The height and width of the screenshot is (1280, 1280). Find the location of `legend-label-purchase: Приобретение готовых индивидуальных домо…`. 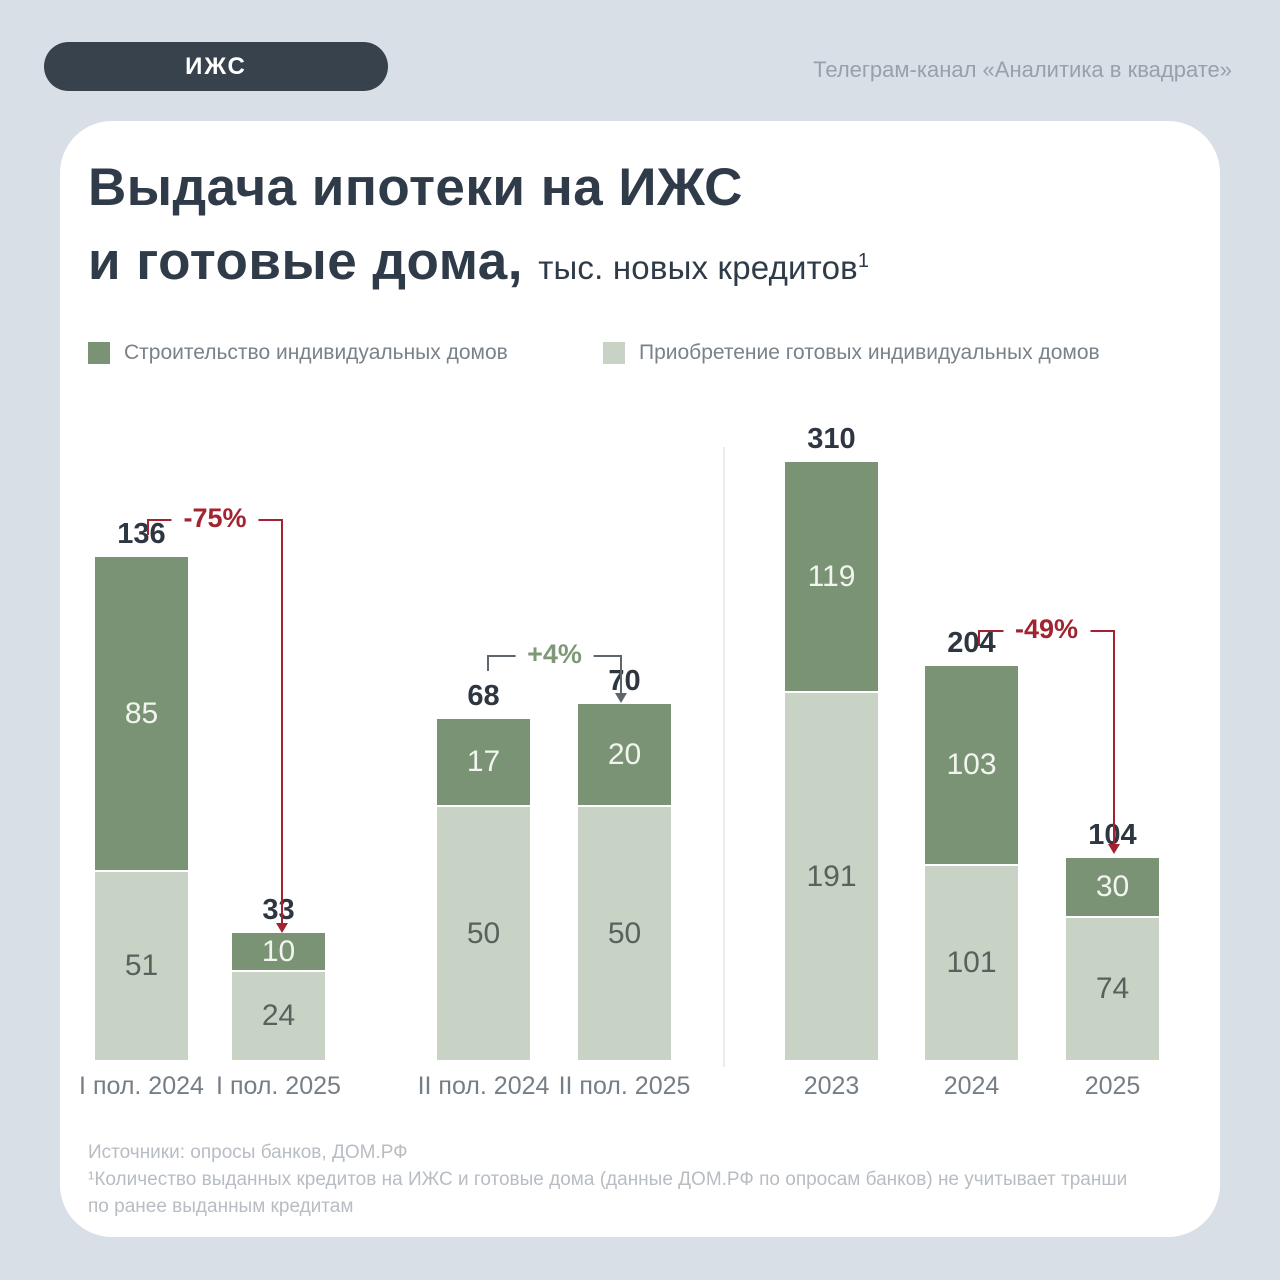

legend-label-purchase: Приобретение готовых индивидуальных домо… is located at coordinates (869, 352).